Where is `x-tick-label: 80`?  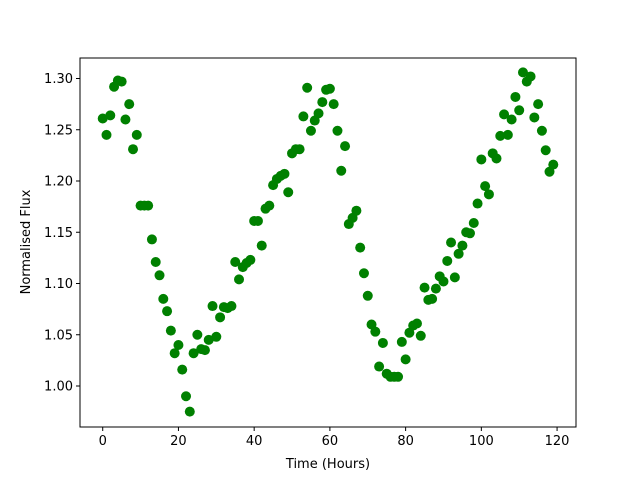 x-tick-label: 80 is located at coordinates (405, 441).